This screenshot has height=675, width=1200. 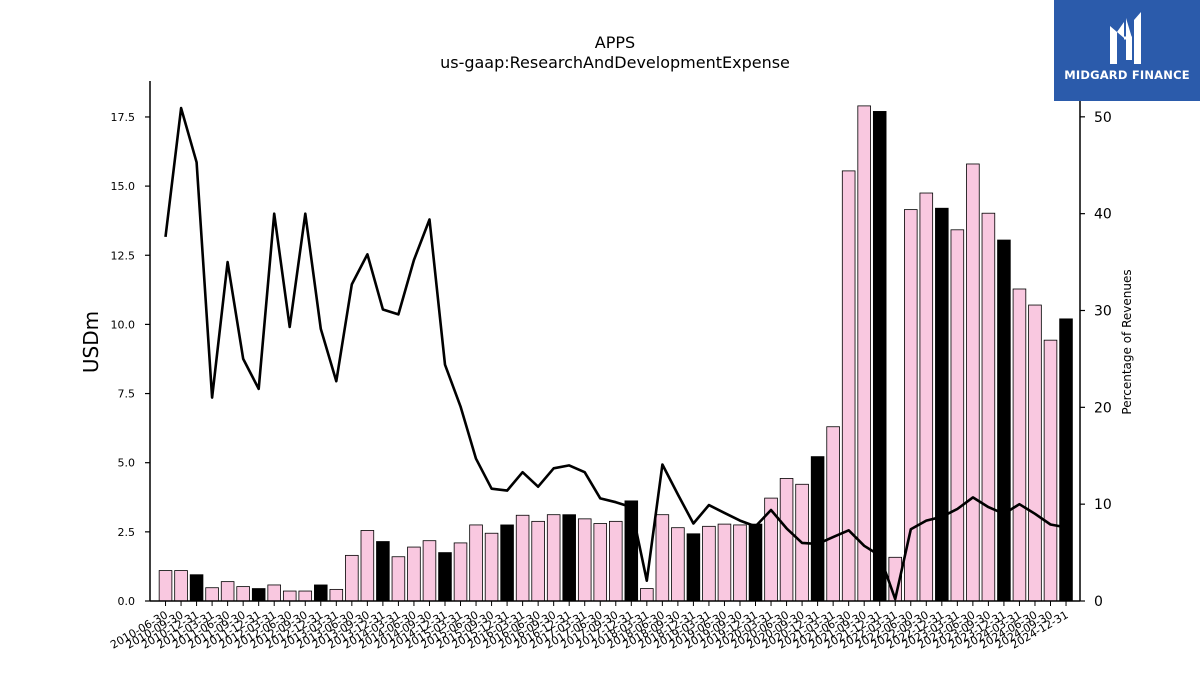 What do you see at coordinates (123, 324) in the screenshot?
I see `y-tick-label-left: 10.0` at bounding box center [123, 324].